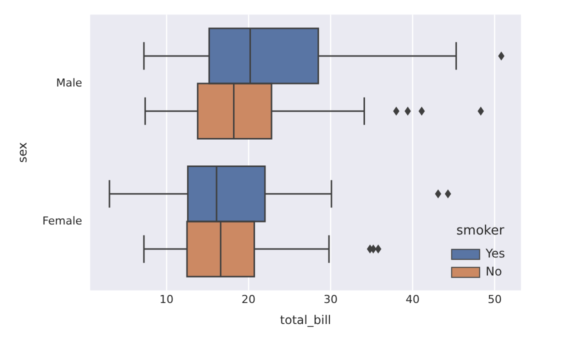 This screenshot has width=565, height=340. Describe the element at coordinates (306, 319) in the screenshot. I see `x-axis-title: total_bill` at that location.